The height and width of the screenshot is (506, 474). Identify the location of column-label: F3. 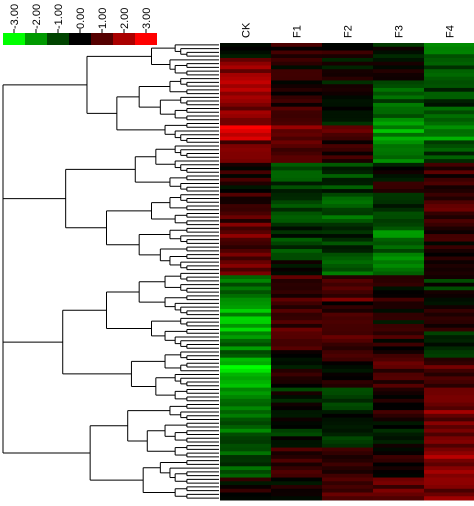
(400, 31).